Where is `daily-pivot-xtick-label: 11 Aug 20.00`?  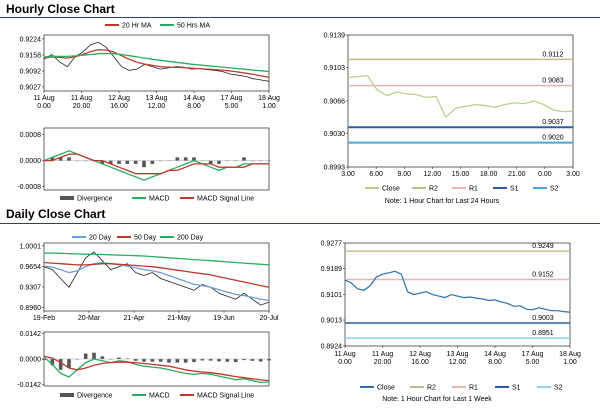 daily-pivot-xtick-label: 11 Aug 20.00 is located at coordinates (382, 358).